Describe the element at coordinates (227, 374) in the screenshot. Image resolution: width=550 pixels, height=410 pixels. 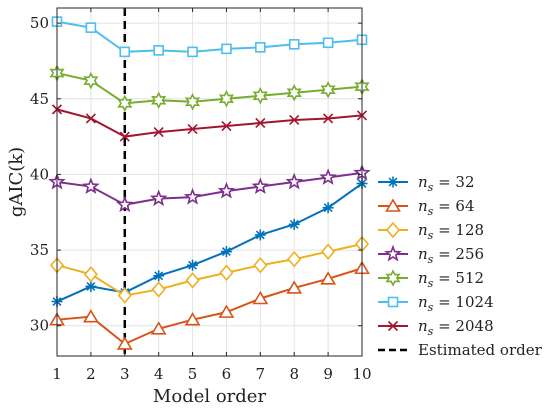
I see `x-tick-label: 6` at that location.